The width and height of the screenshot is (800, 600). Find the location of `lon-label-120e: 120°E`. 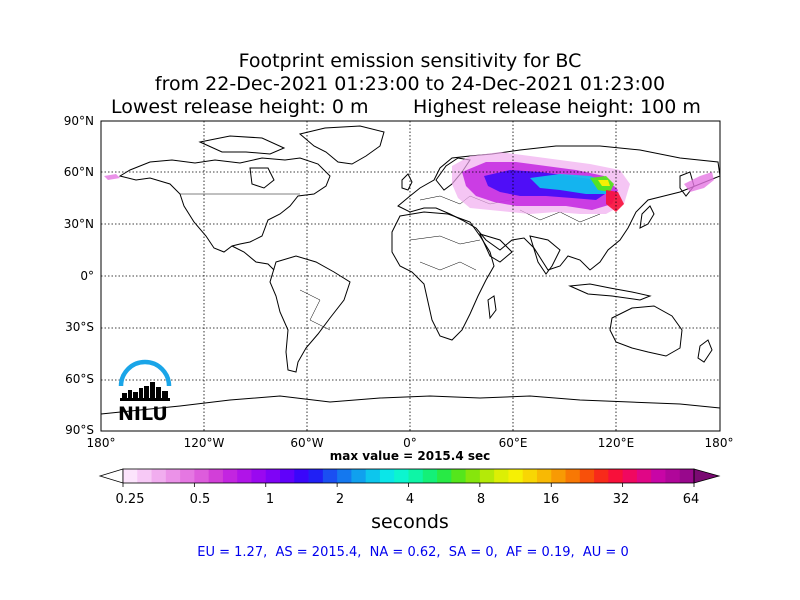

lon-label-120e: 120°E is located at coordinates (616, 443).